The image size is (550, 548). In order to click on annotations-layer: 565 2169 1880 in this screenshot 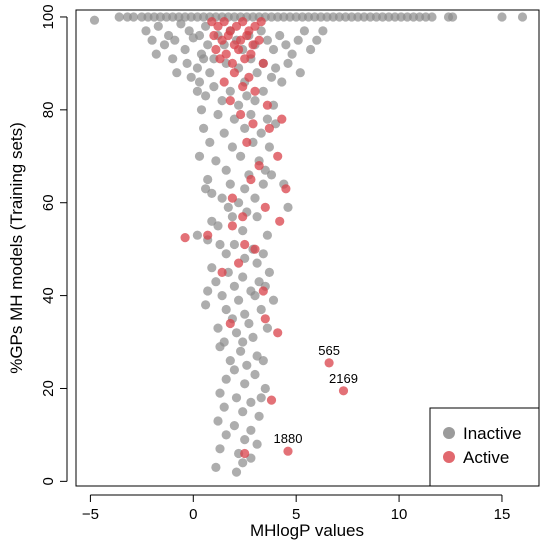, I will do `click(316, 394)`.